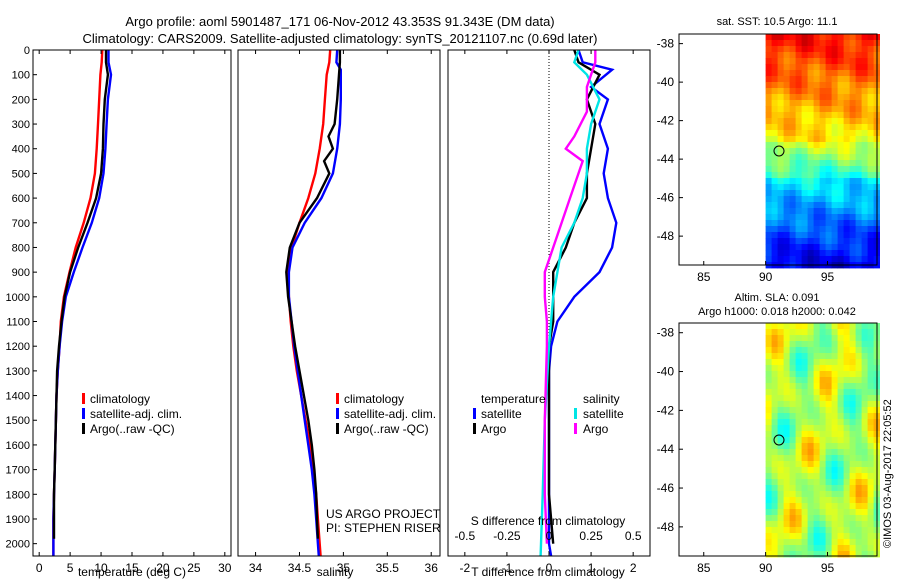 Image resolution: width=900 pixels, height=580 pixels. What do you see at coordinates (549, 568) in the screenshot?
I see `x-tick-label: 0` at bounding box center [549, 568].